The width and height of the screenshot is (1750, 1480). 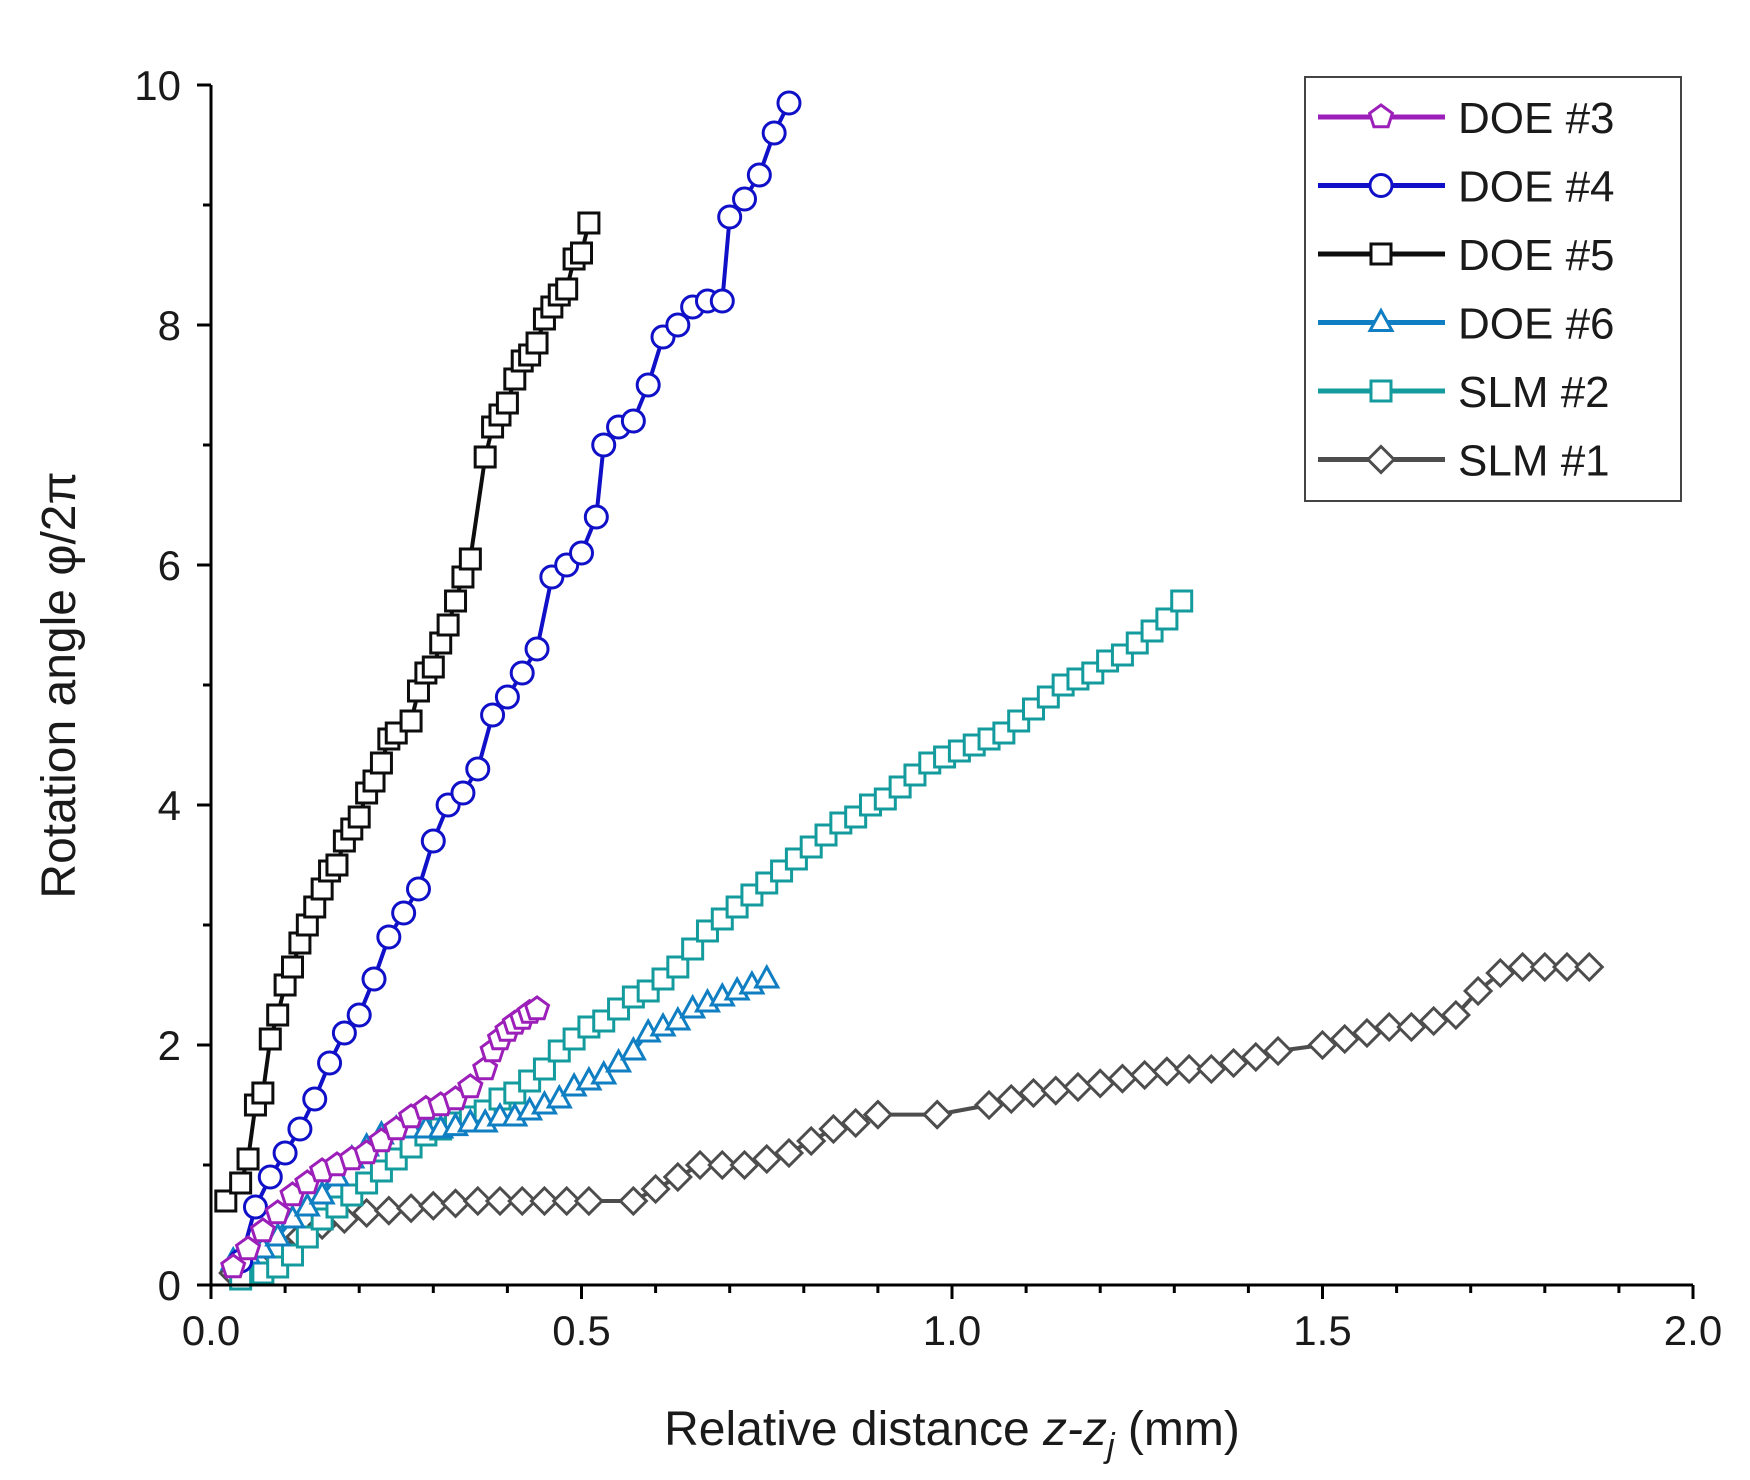 I want to click on x-tick-label: 0.5, so click(x=581, y=1330).